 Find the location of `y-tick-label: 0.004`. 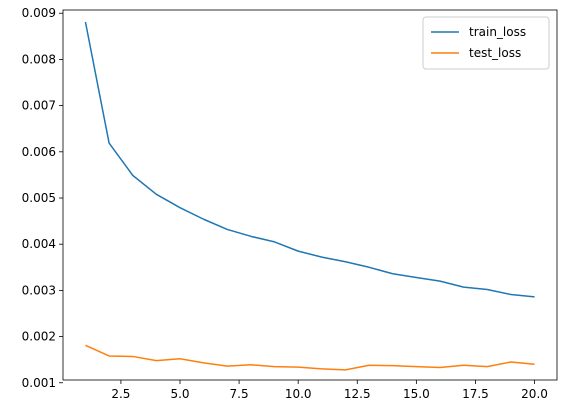

y-tick-label: 0.004 is located at coordinates (39, 244).